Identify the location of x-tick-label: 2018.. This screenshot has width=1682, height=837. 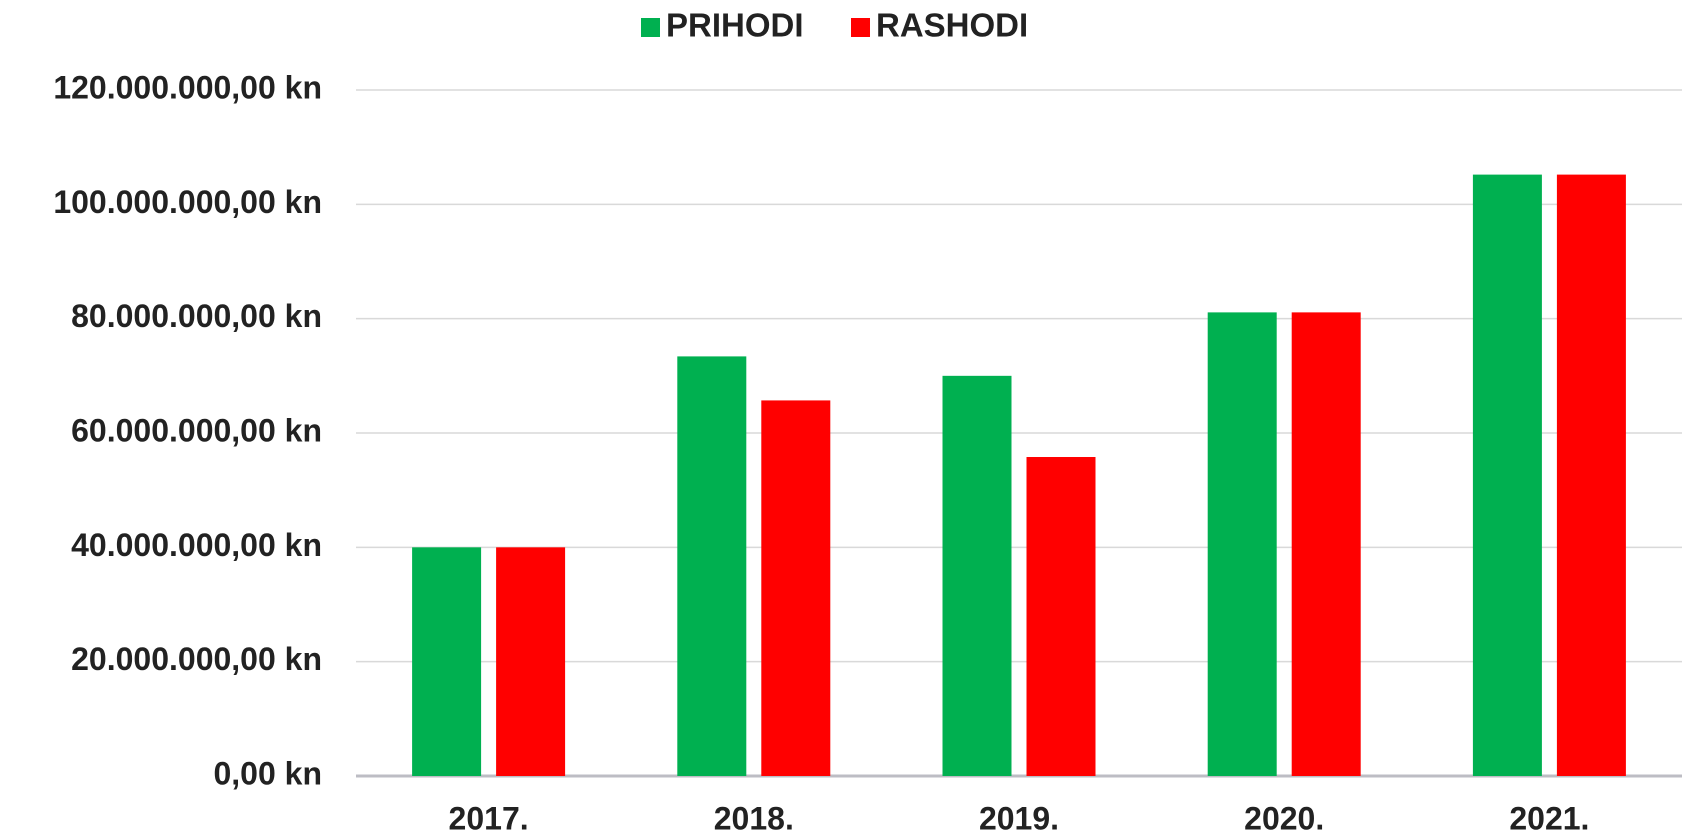
(754, 818).